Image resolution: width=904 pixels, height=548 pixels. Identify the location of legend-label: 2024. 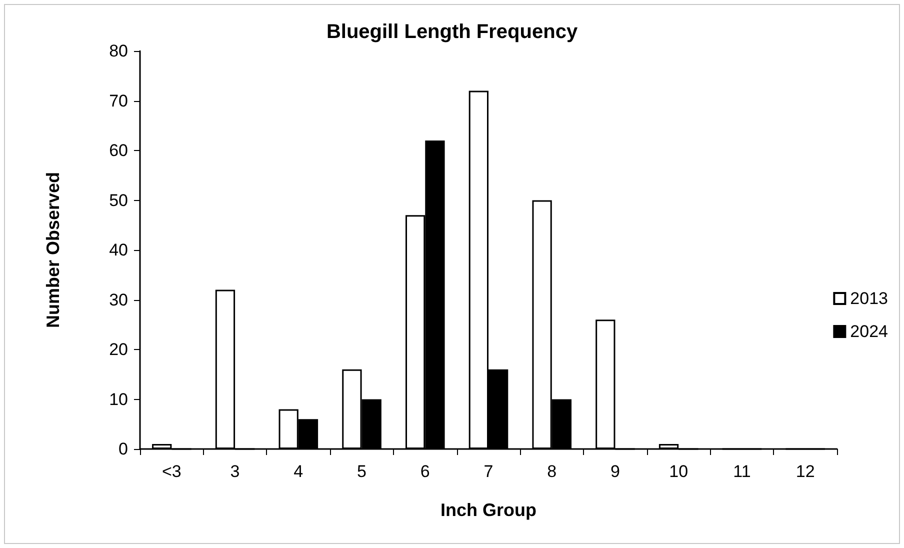
(869, 331).